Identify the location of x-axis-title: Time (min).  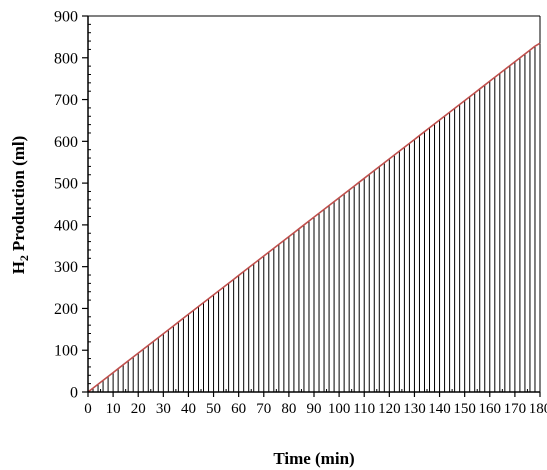
(313, 458).